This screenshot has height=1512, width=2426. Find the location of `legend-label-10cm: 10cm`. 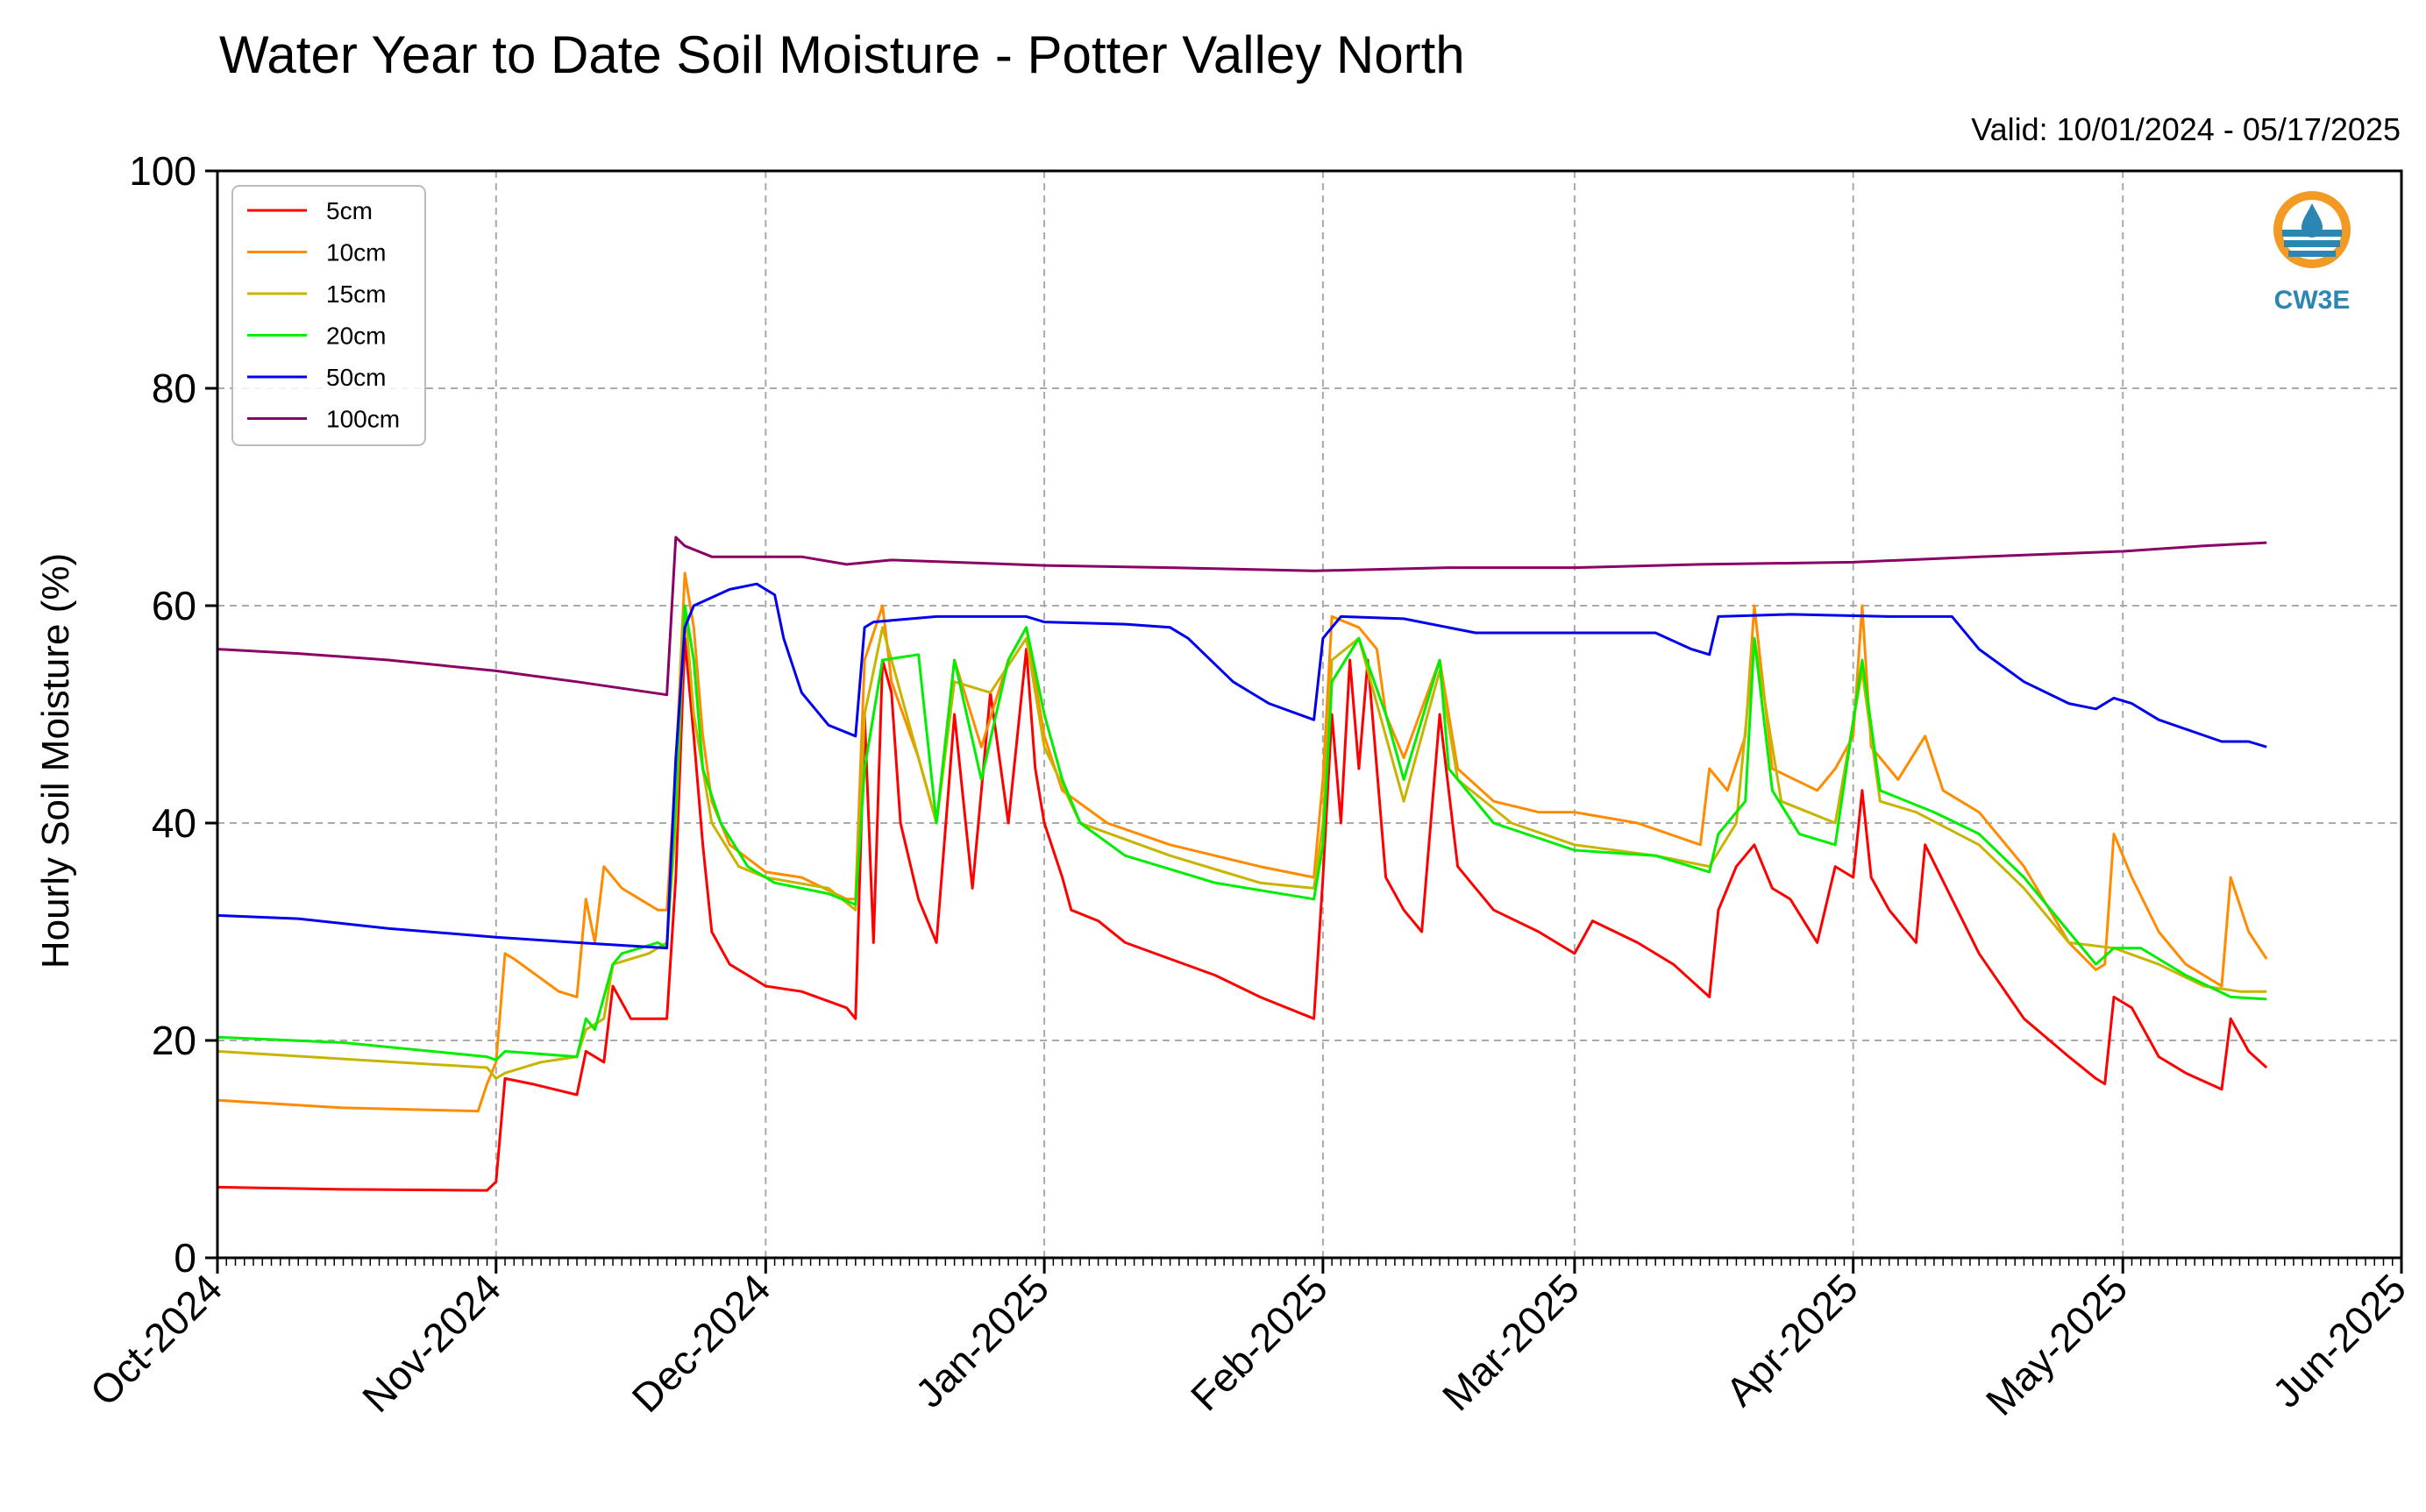

legend-label-10cm: 10cm is located at coordinates (356, 252).